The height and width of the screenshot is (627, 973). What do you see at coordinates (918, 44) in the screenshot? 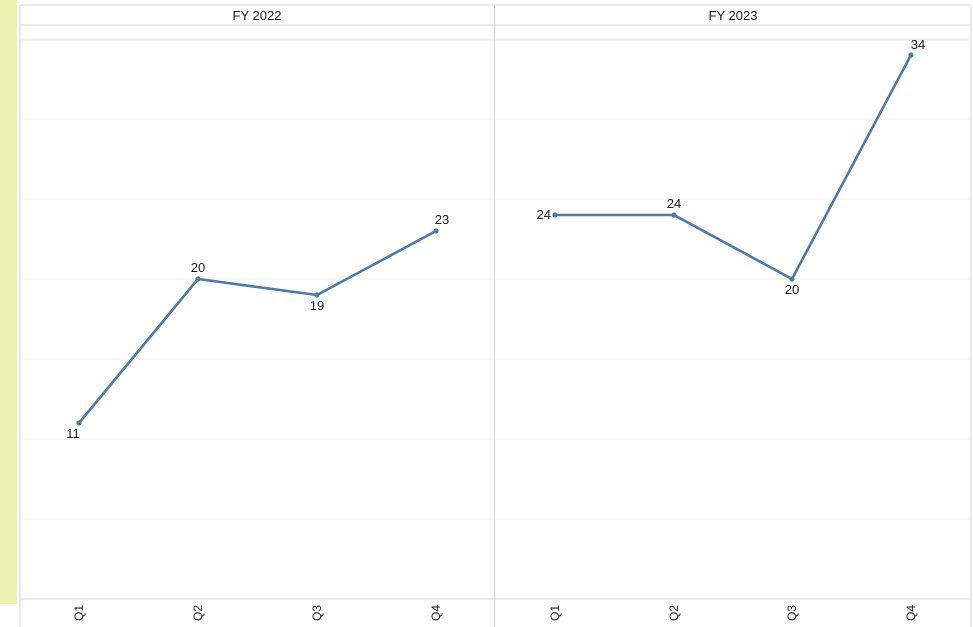
I see `data-label: 34` at bounding box center [918, 44].